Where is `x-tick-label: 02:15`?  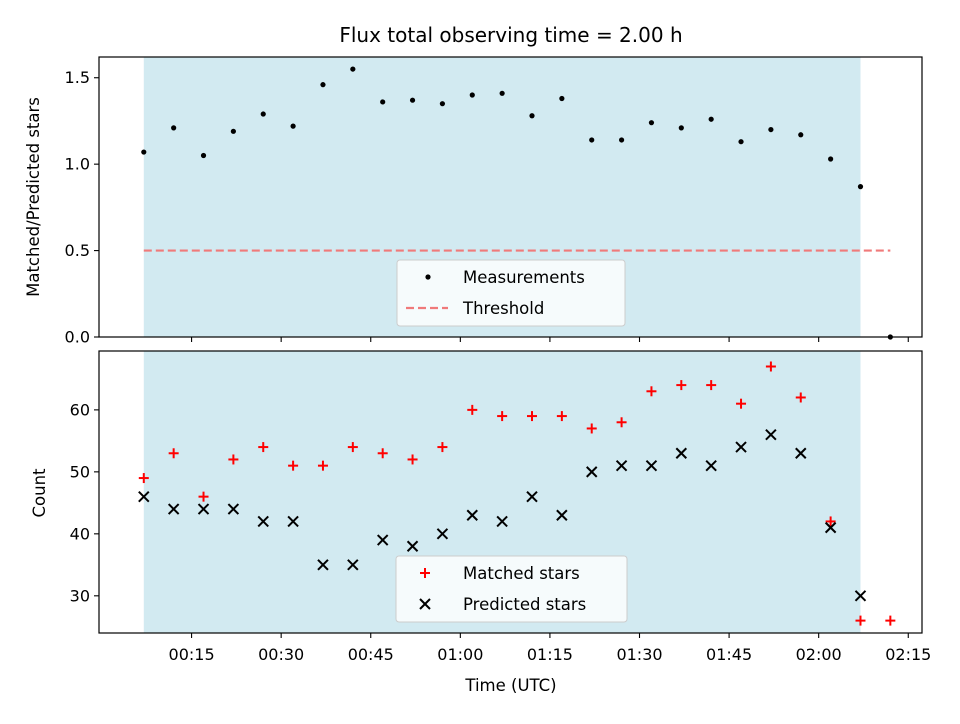 x-tick-label: 02:15 is located at coordinates (908, 654).